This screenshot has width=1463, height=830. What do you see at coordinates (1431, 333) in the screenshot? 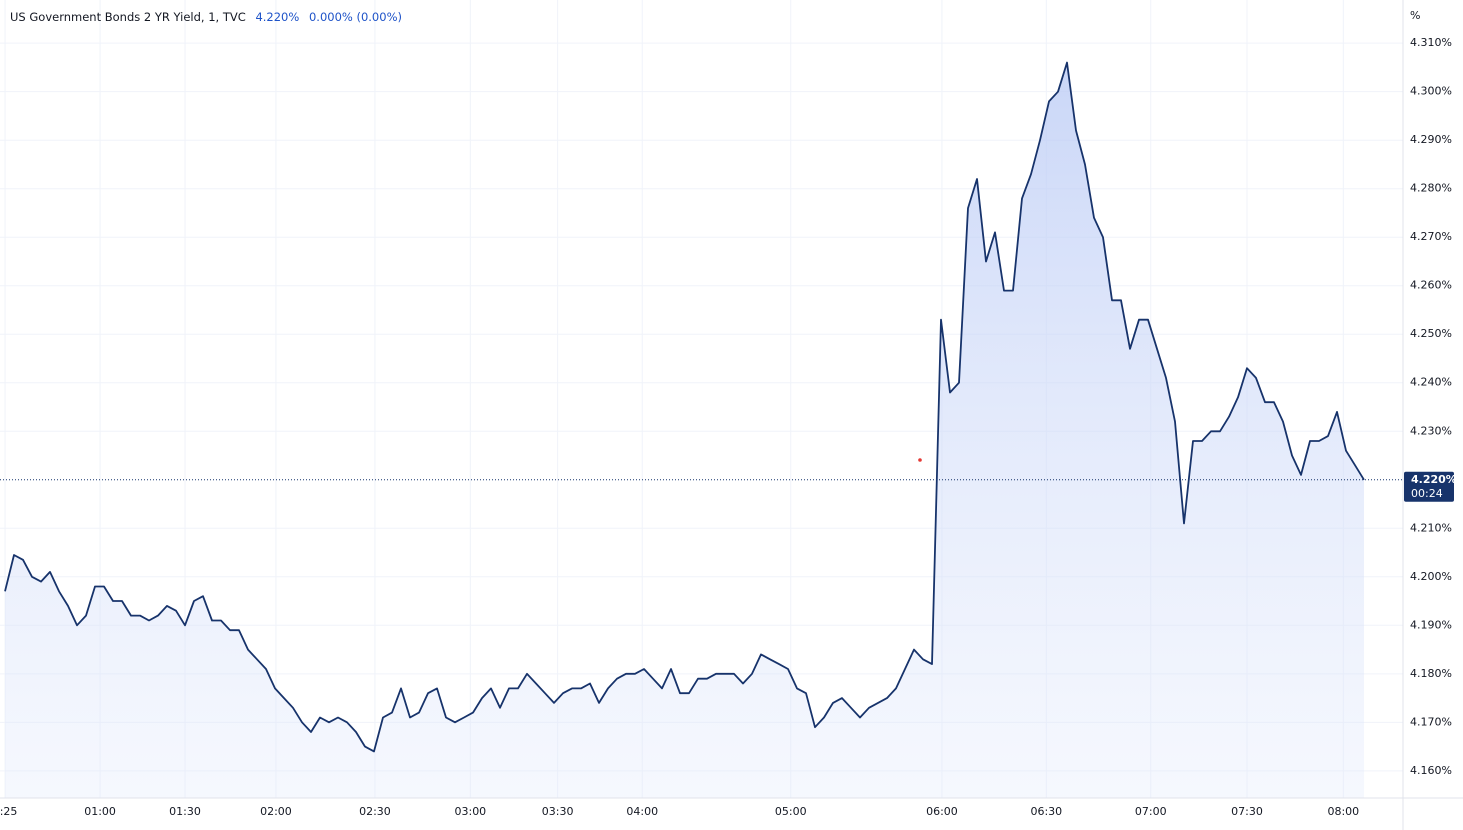
I see `y-tick-label: 4.250%` at bounding box center [1431, 333].